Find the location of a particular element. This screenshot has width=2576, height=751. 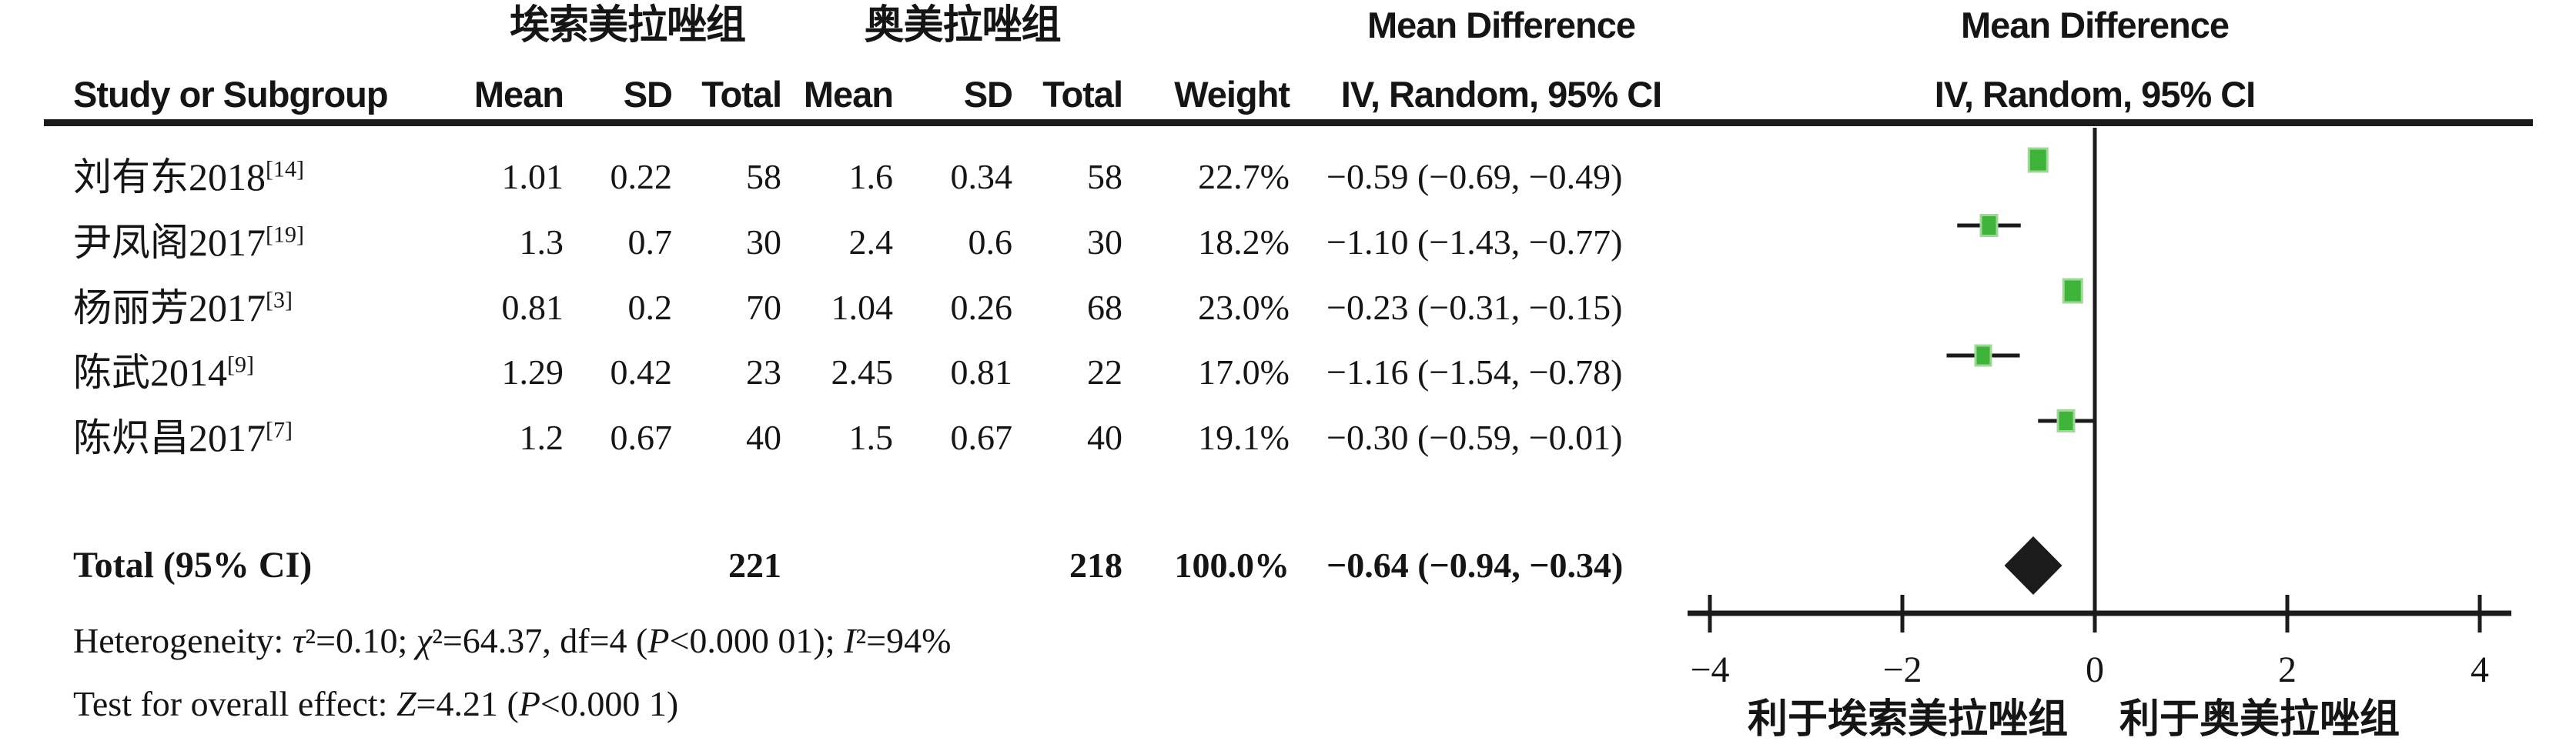

weight-value: 18.2% is located at coordinates (1244, 242).